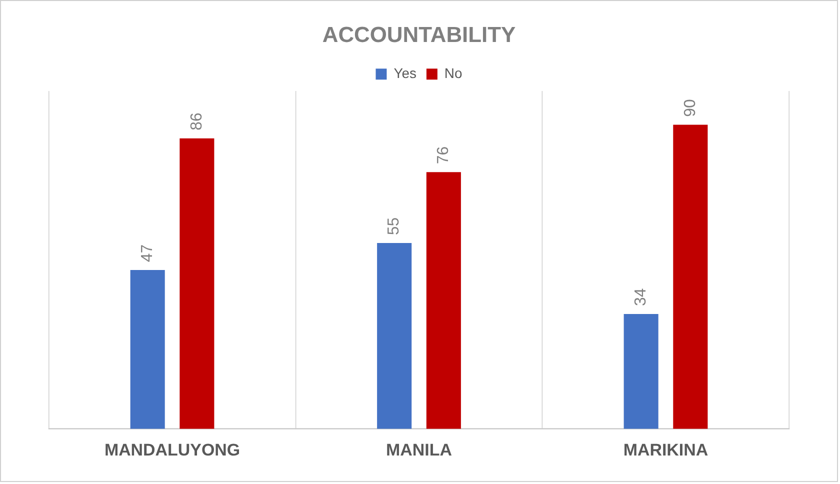  I want to click on data-label: 47, so click(147, 253).